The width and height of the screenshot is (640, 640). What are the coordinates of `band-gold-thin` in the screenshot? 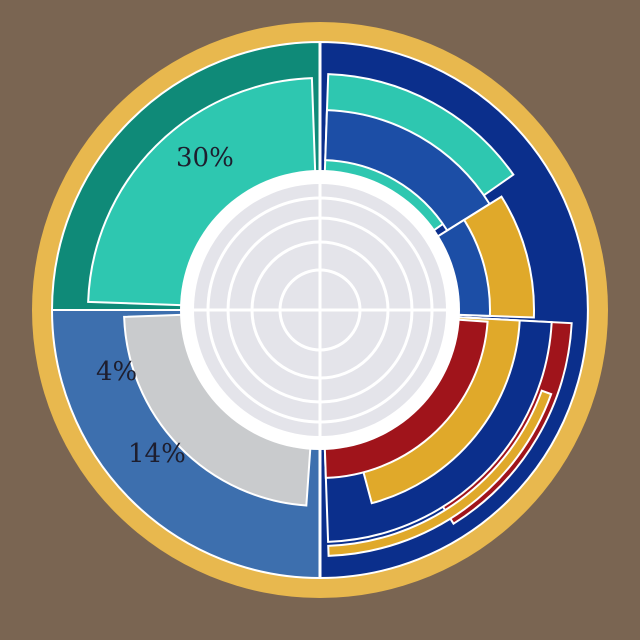 It's located at (440, 473).